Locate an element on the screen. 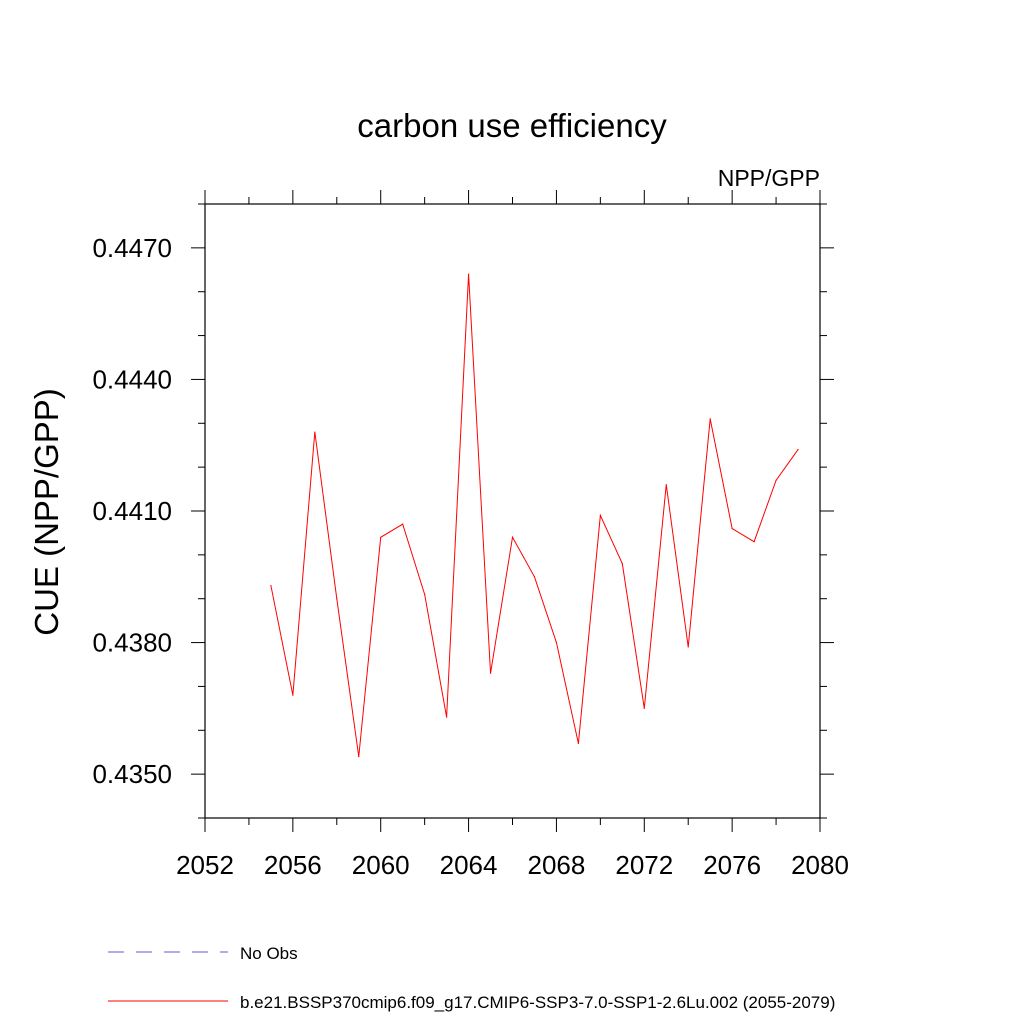 The width and height of the screenshot is (1024, 1024). y-axis-label: CUE (NPP/GPP) is located at coordinates (46, 512).